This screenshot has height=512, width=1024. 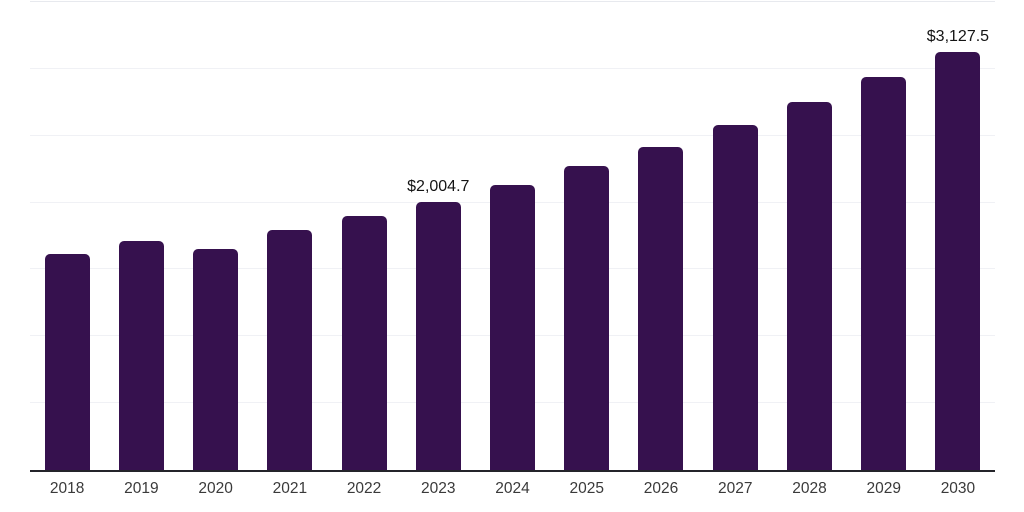 What do you see at coordinates (809, 488) in the screenshot?
I see `x-tick-2028: 2028` at bounding box center [809, 488].